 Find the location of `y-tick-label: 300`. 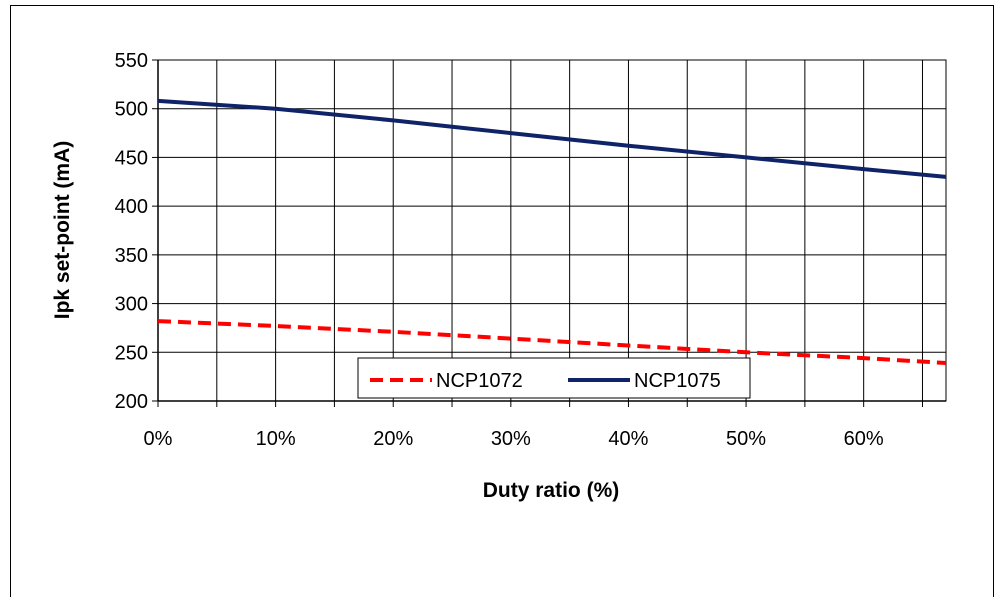

y-tick-label: 300 is located at coordinates (131, 305).